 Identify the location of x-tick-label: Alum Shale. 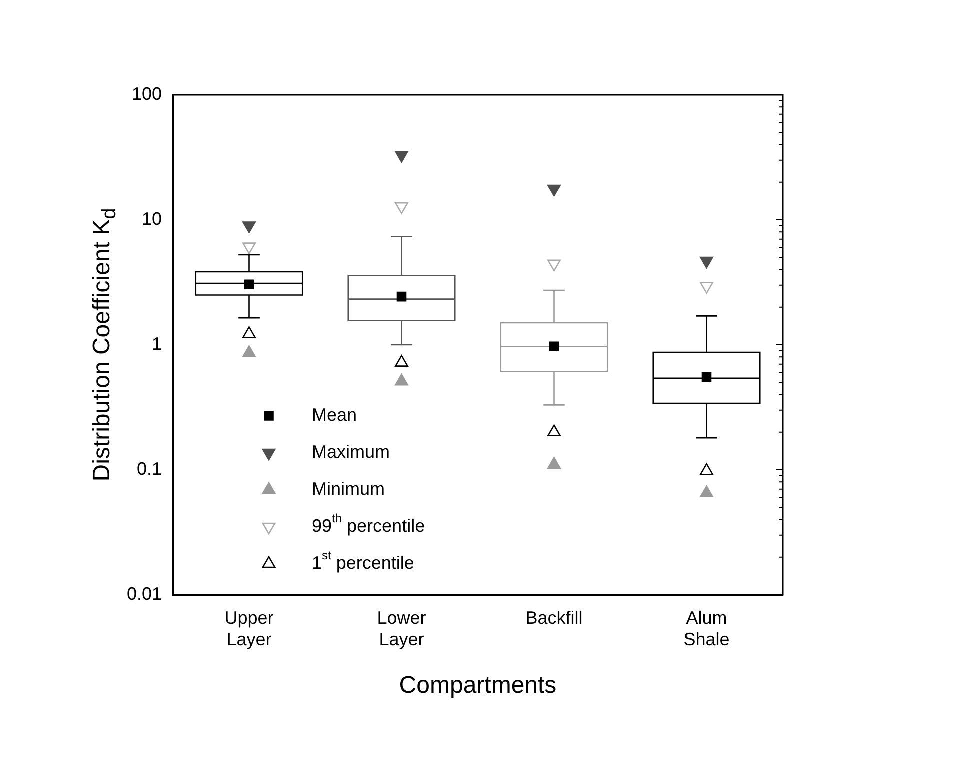
(707, 629).